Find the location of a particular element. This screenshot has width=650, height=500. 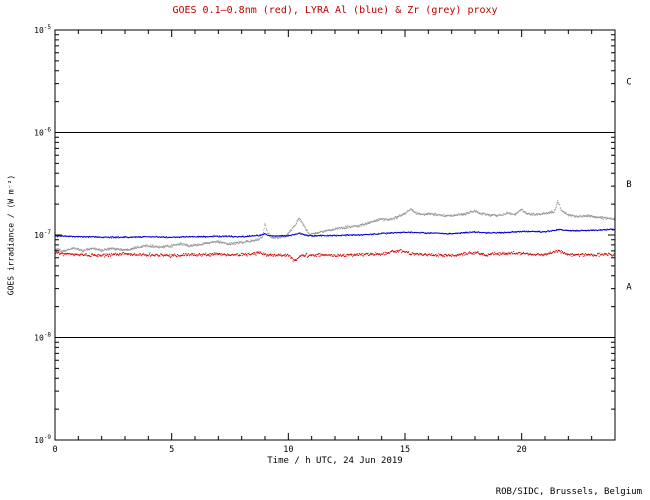

y-tick-label: 10⁻⁸ is located at coordinates (42, 337).